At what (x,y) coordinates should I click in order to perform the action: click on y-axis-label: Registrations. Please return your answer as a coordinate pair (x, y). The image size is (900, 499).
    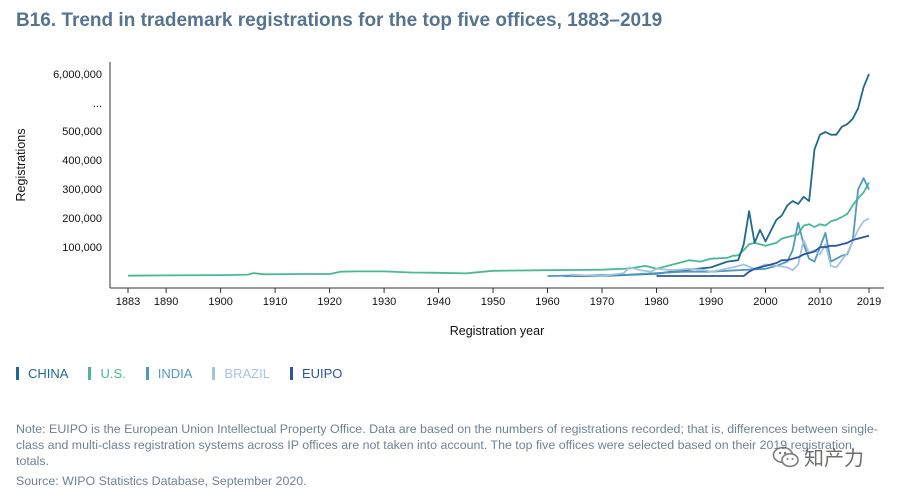
    Looking at the image, I should click on (21, 165).